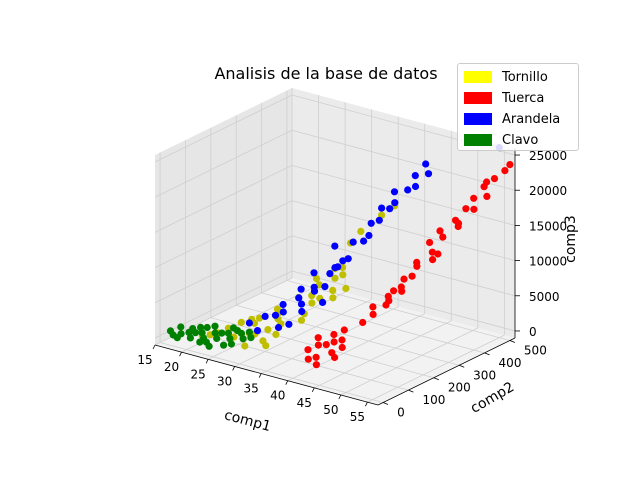 The width and height of the screenshot is (640, 480). I want to click on legend-swatch-tuerca, so click(478, 98).